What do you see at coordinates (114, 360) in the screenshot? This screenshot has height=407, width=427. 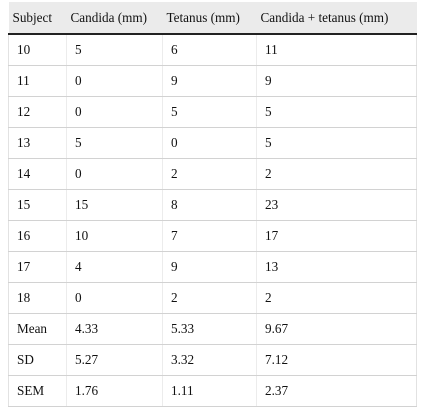 I see `cell-candida: 5.27` at bounding box center [114, 360].